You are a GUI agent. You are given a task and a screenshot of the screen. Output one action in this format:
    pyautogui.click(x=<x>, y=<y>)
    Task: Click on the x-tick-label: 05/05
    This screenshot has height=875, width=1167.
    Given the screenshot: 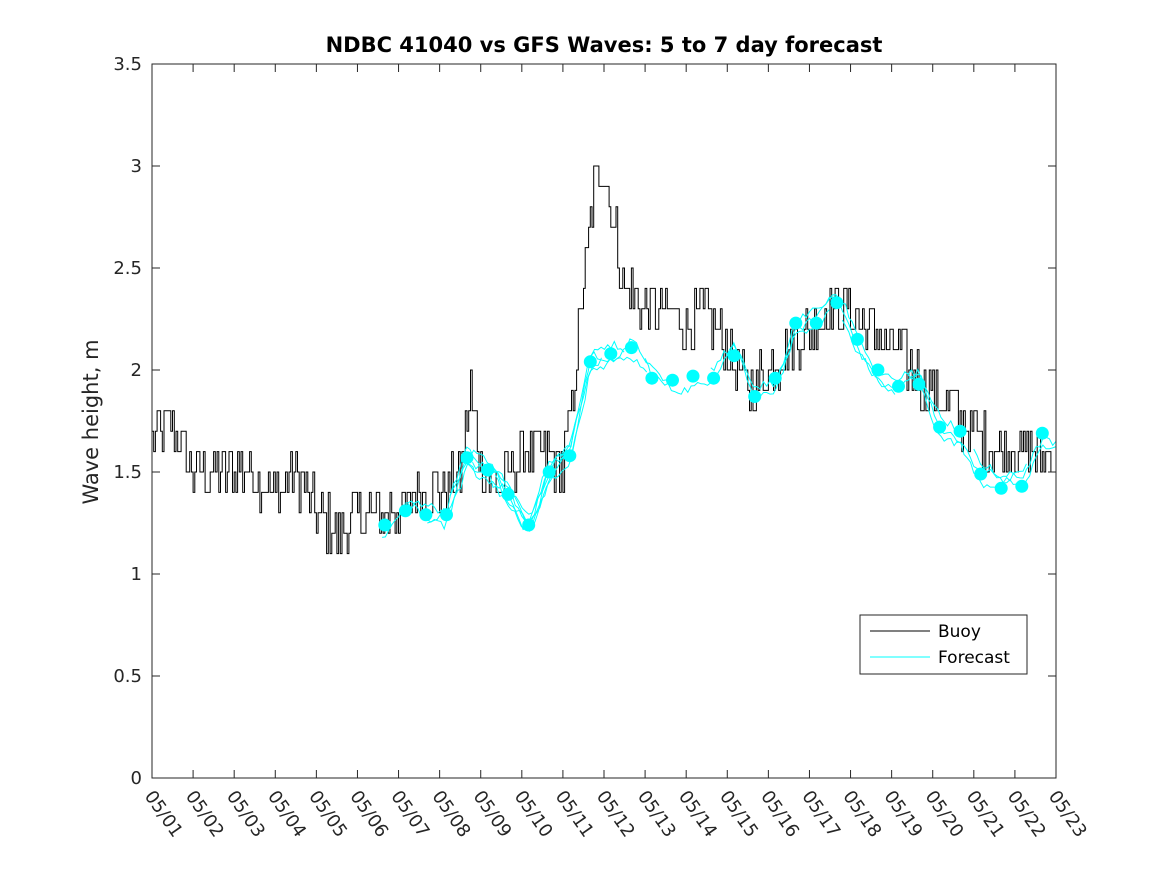 What is the action you would take?
    pyautogui.click(x=327, y=814)
    